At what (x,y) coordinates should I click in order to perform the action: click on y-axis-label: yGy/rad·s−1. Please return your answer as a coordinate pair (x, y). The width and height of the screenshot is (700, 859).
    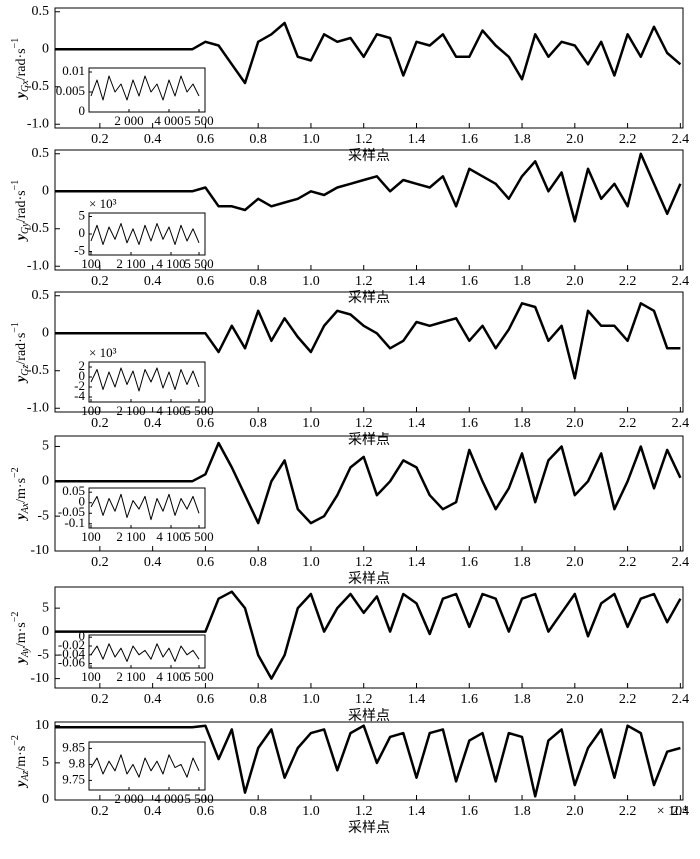
    Looking at the image, I should click on (20, 211).